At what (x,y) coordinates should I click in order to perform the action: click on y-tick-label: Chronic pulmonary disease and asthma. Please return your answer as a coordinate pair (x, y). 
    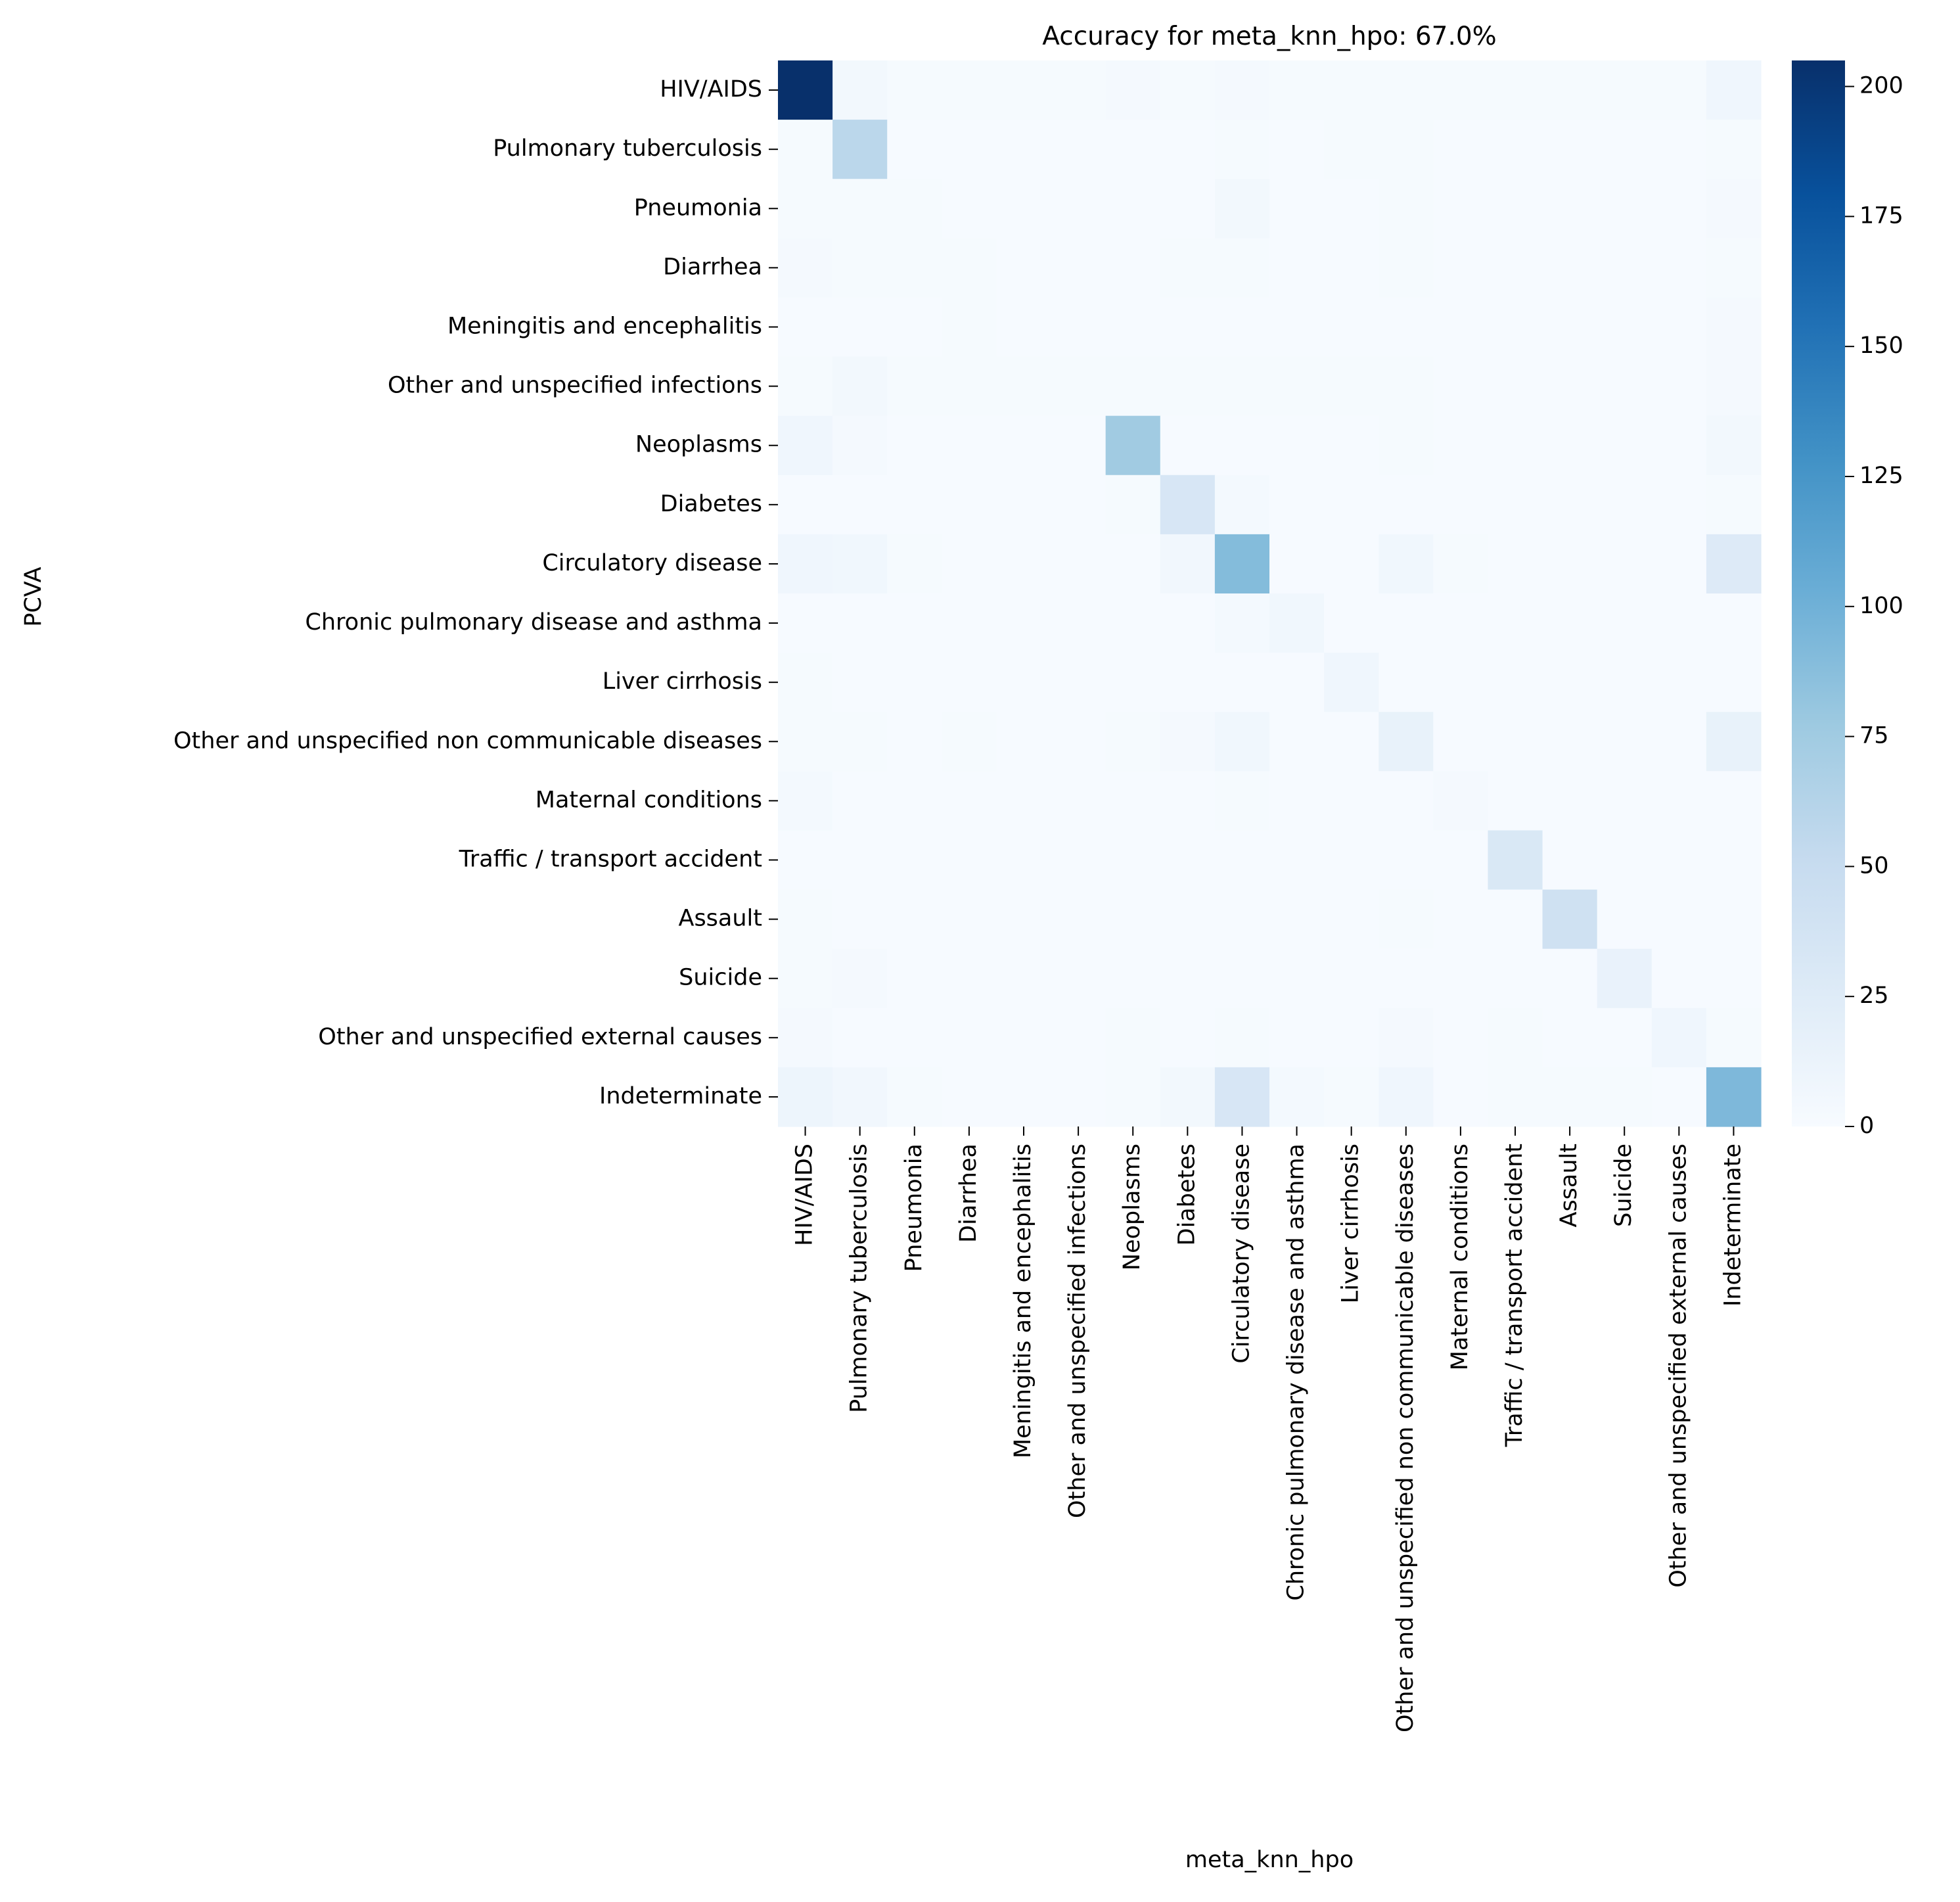
    Looking at the image, I should click on (533, 622).